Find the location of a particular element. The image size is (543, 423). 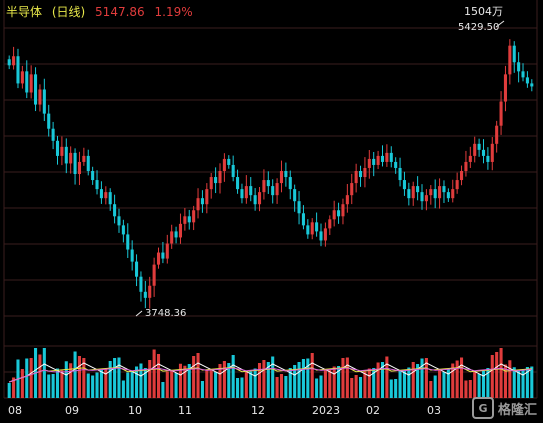

low-annotation-arrow is located at coordinates (139, 313).